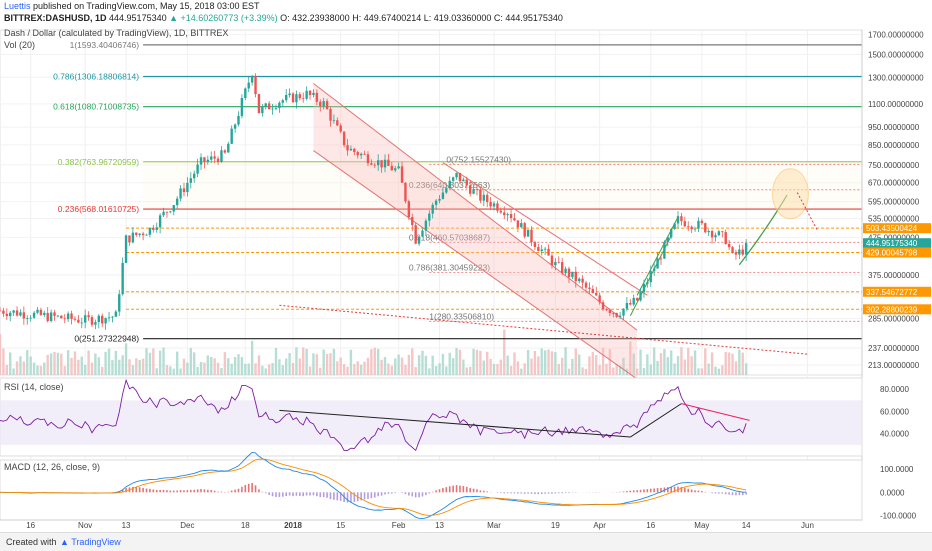 This screenshot has width=932, height=551. Describe the element at coordinates (790, 194) in the screenshot. I see `target-zone` at that location.